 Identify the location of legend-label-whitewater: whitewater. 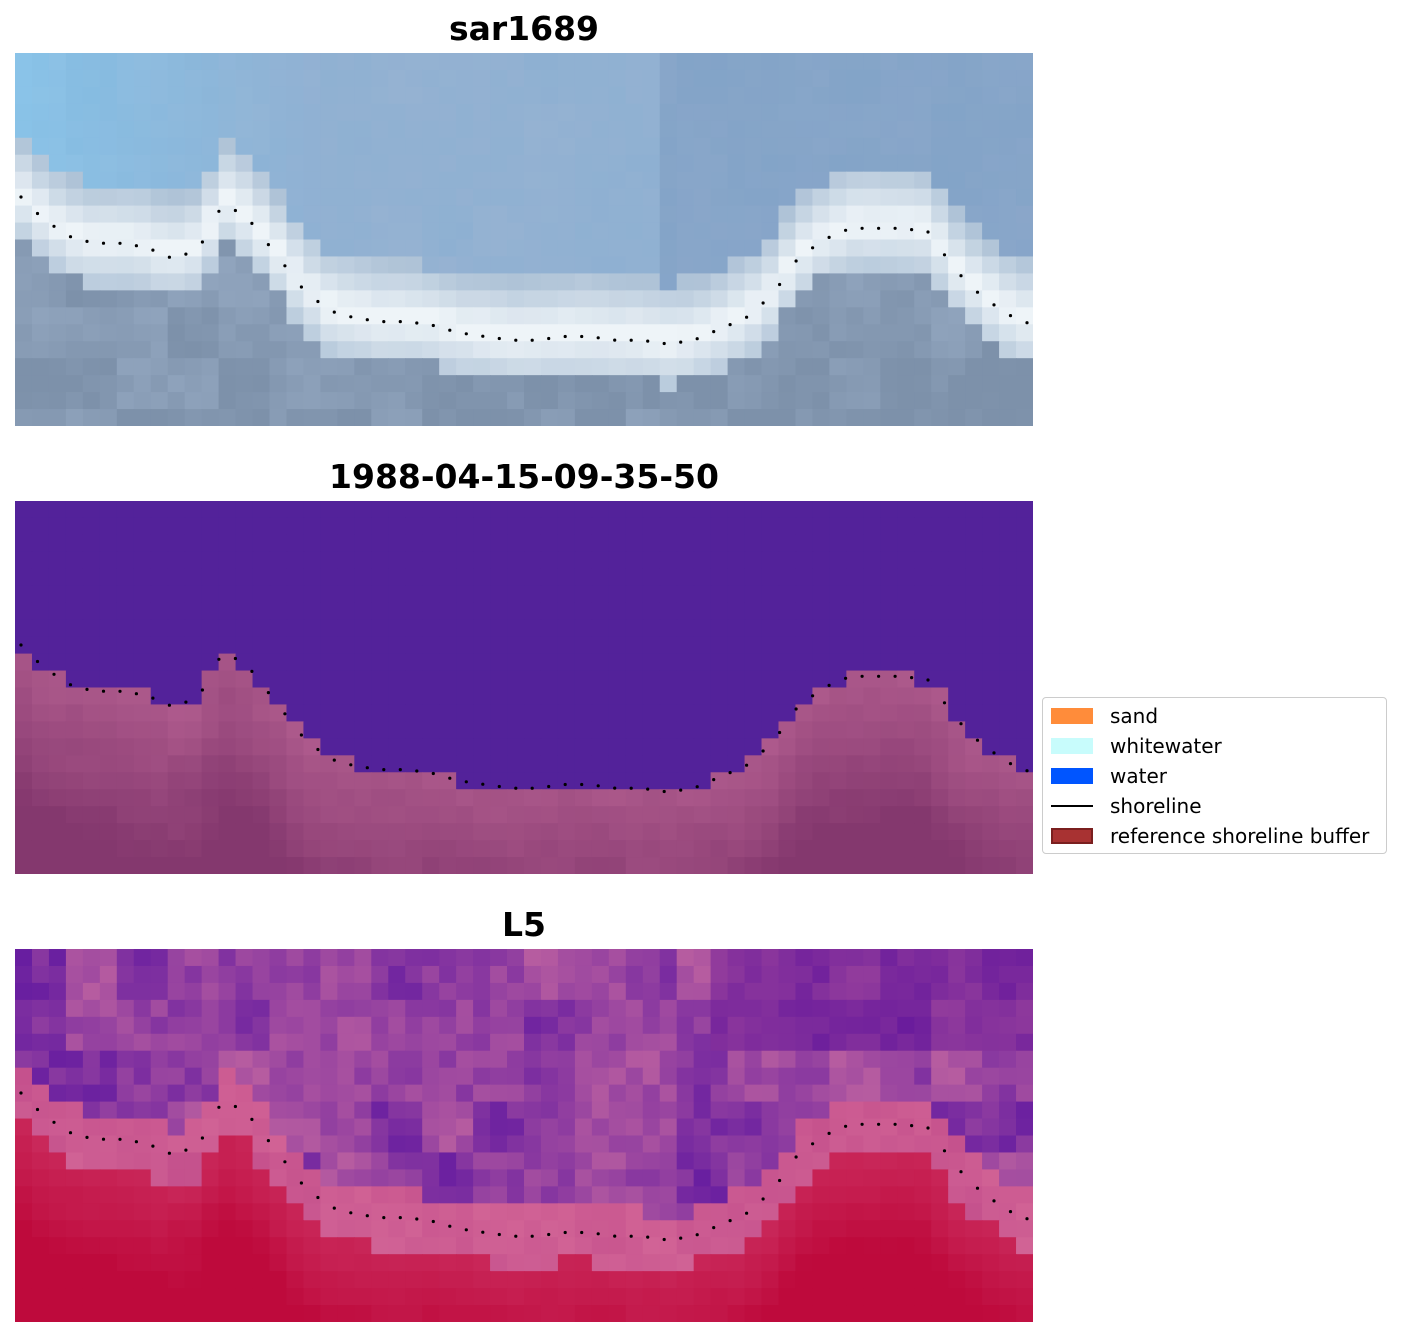
(1166, 746).